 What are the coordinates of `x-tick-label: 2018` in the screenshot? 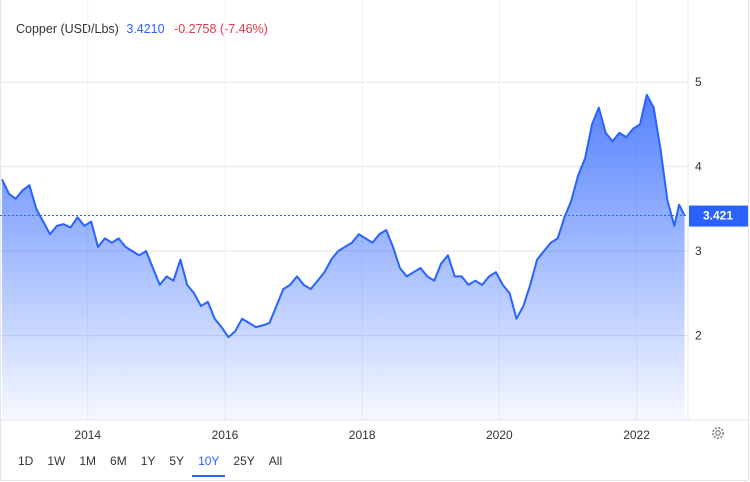 It's located at (362, 435).